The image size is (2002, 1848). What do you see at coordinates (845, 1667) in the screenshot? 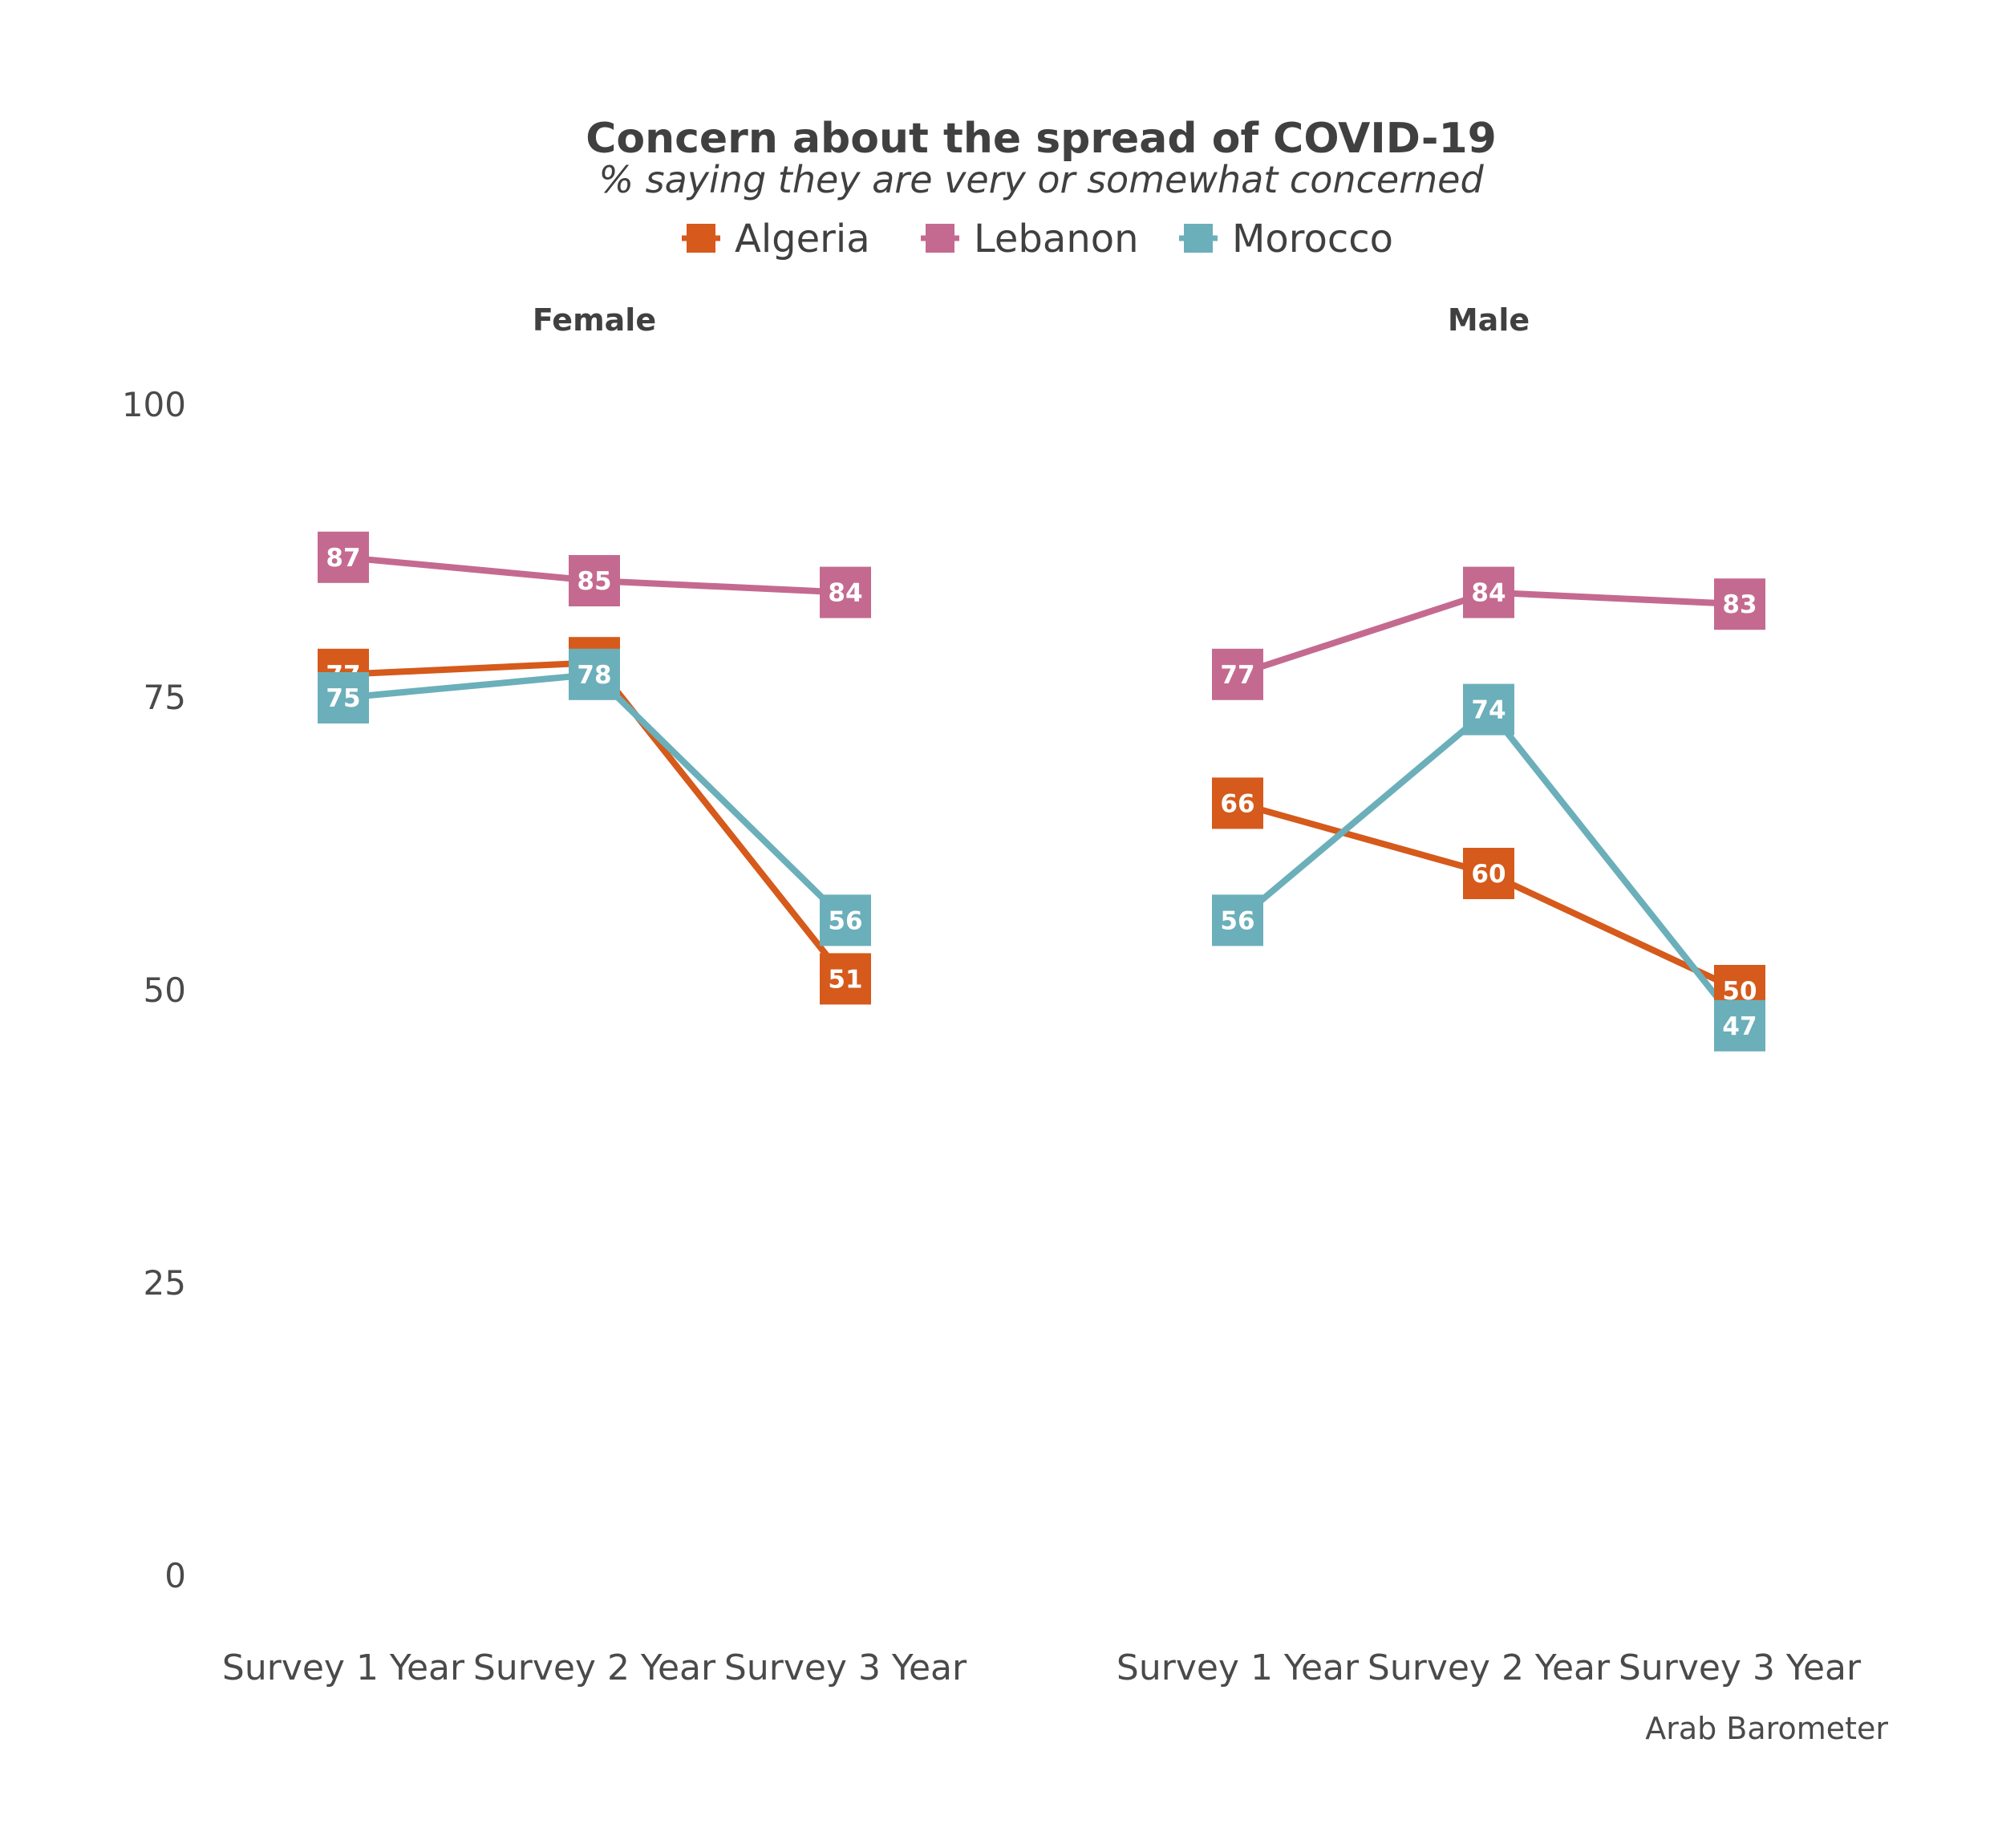
I see `x-tick-label-female-3: Survey 3 Year` at bounding box center [845, 1667].